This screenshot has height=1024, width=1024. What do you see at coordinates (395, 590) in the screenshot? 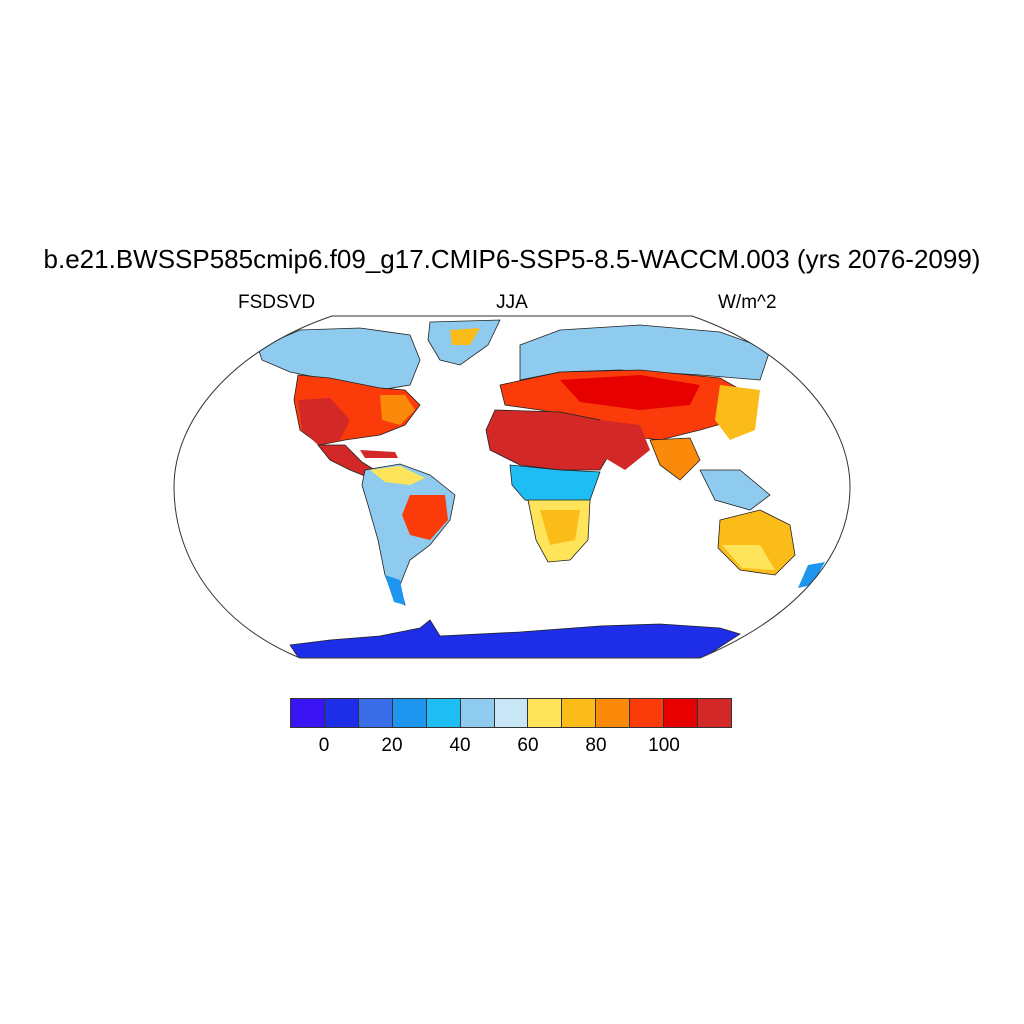
I see `south-america-south` at bounding box center [395, 590].